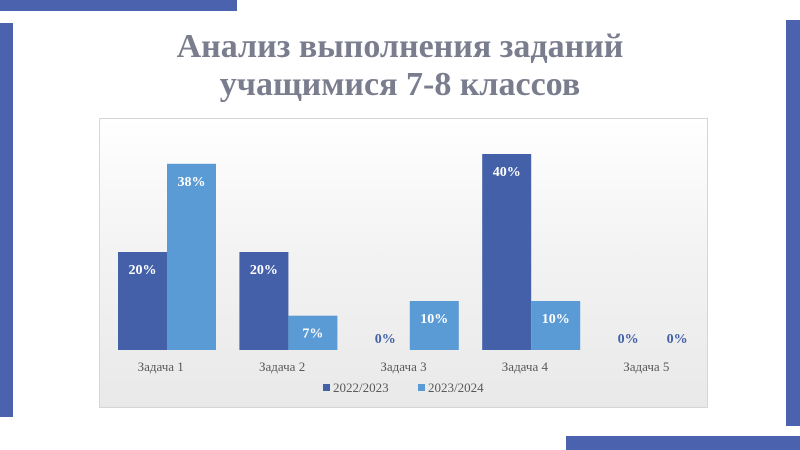 The height and width of the screenshot is (450, 800). What do you see at coordinates (556, 319) in the screenshot?
I see `data-label-2-4: 10%` at bounding box center [556, 319].